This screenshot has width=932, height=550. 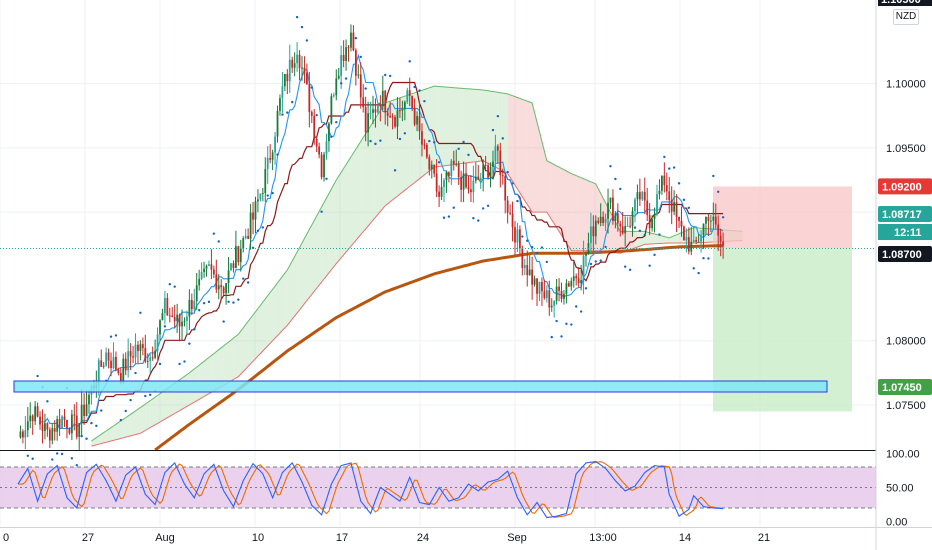 I want to click on support-zone, so click(x=420, y=386).